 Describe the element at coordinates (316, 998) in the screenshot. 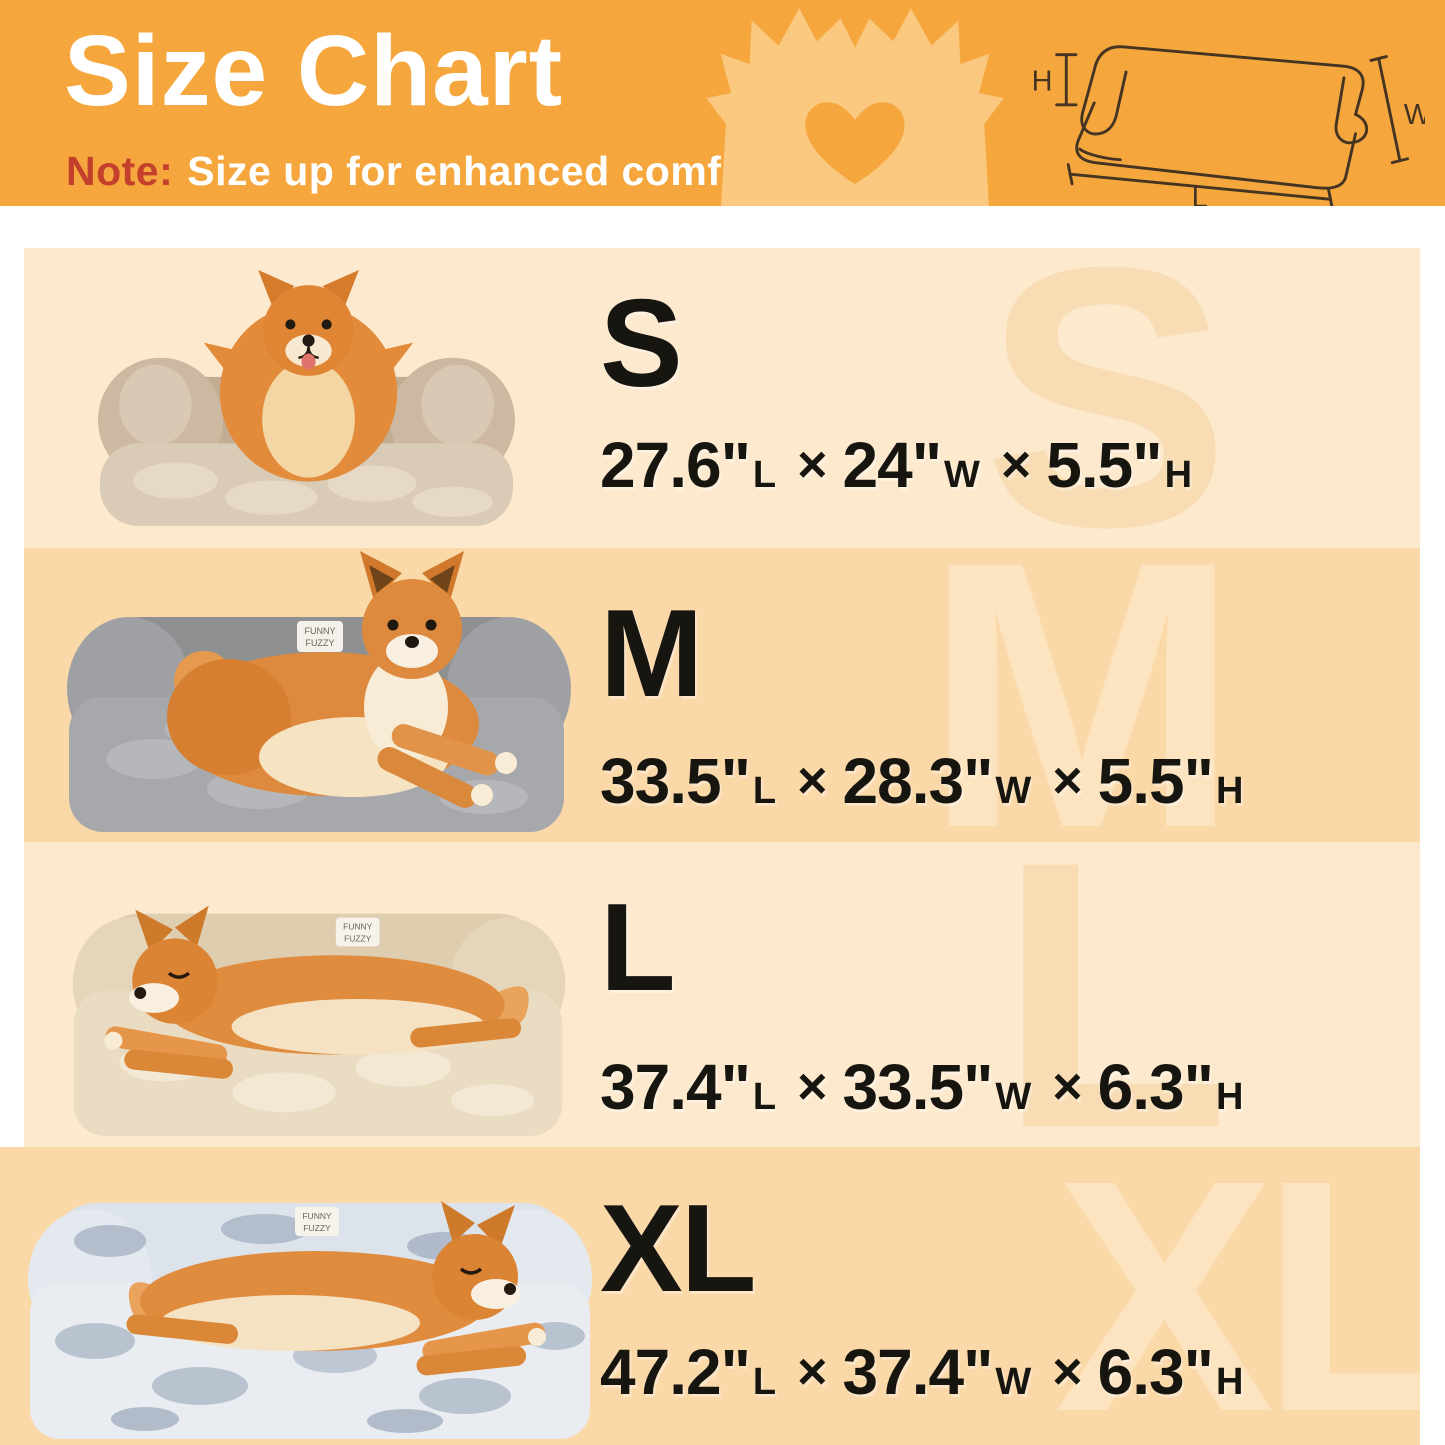

I see `product-photo-l: FUNNY FUZZY` at that location.